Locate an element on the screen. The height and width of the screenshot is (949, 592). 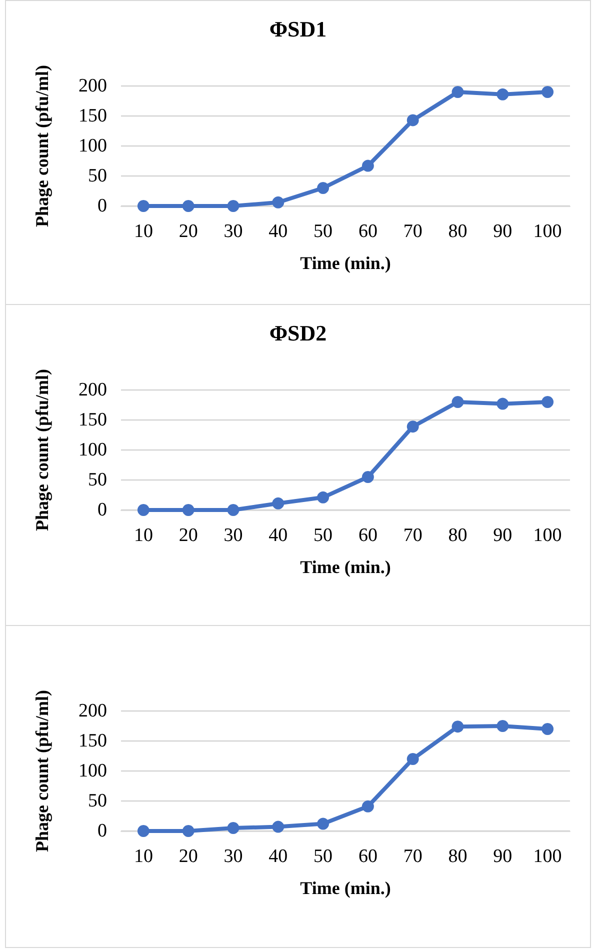
chart-title: ΦSD1 is located at coordinates (298, 29).